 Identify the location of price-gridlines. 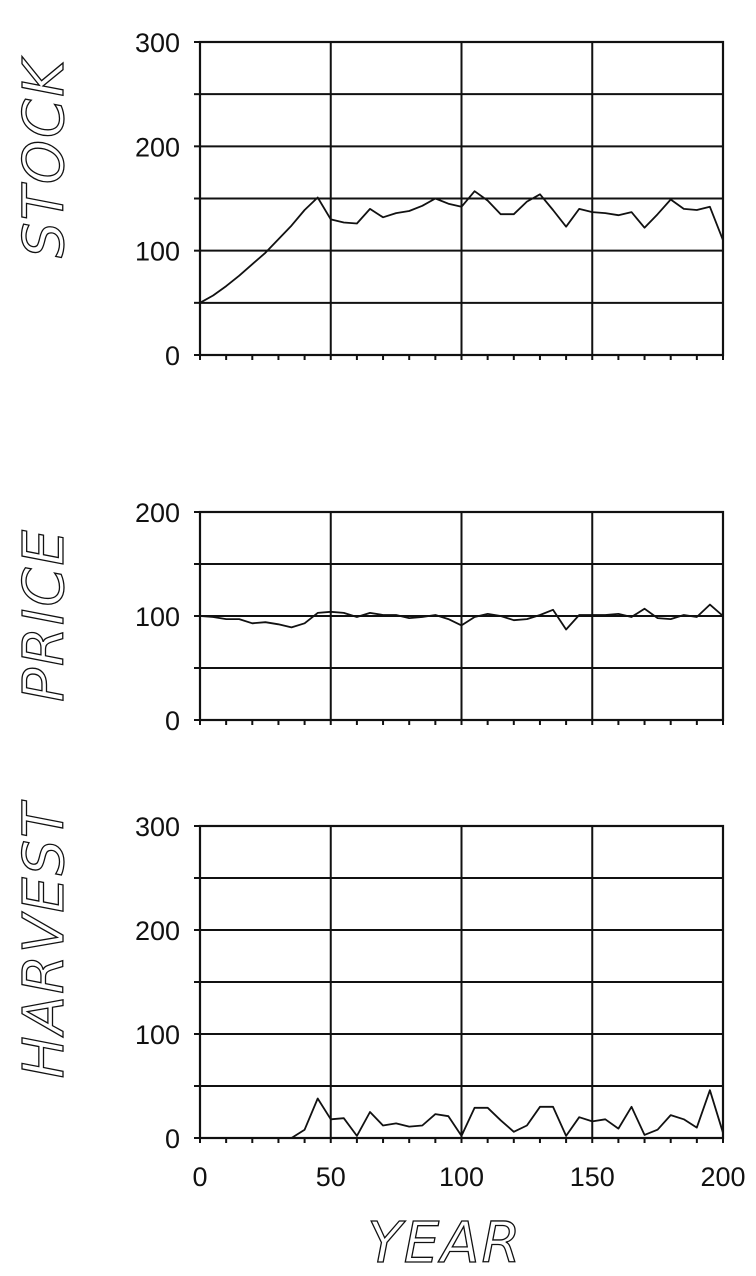
(461, 616).